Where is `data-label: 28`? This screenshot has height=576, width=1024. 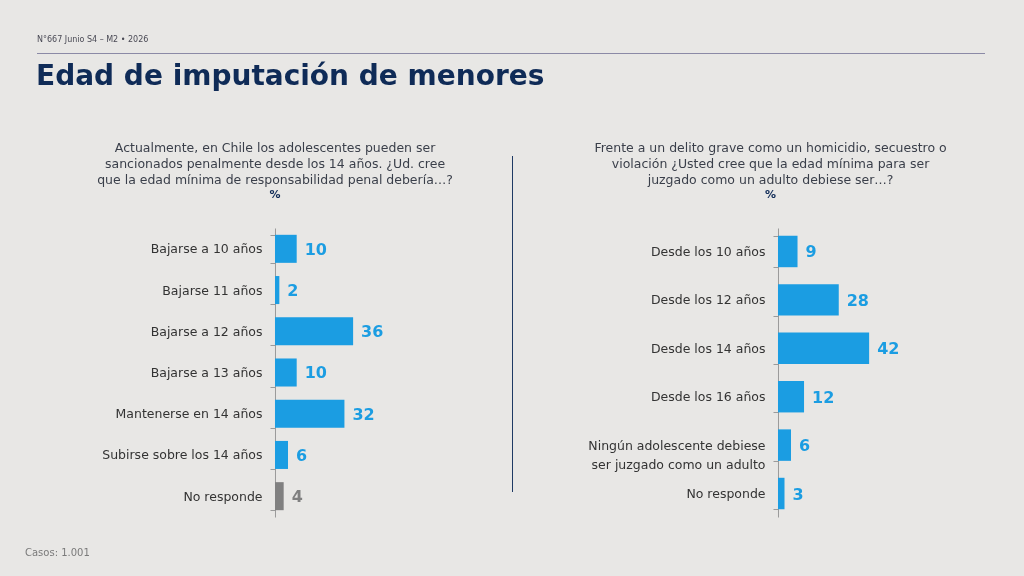
data-label: 28 is located at coordinates (857, 300).